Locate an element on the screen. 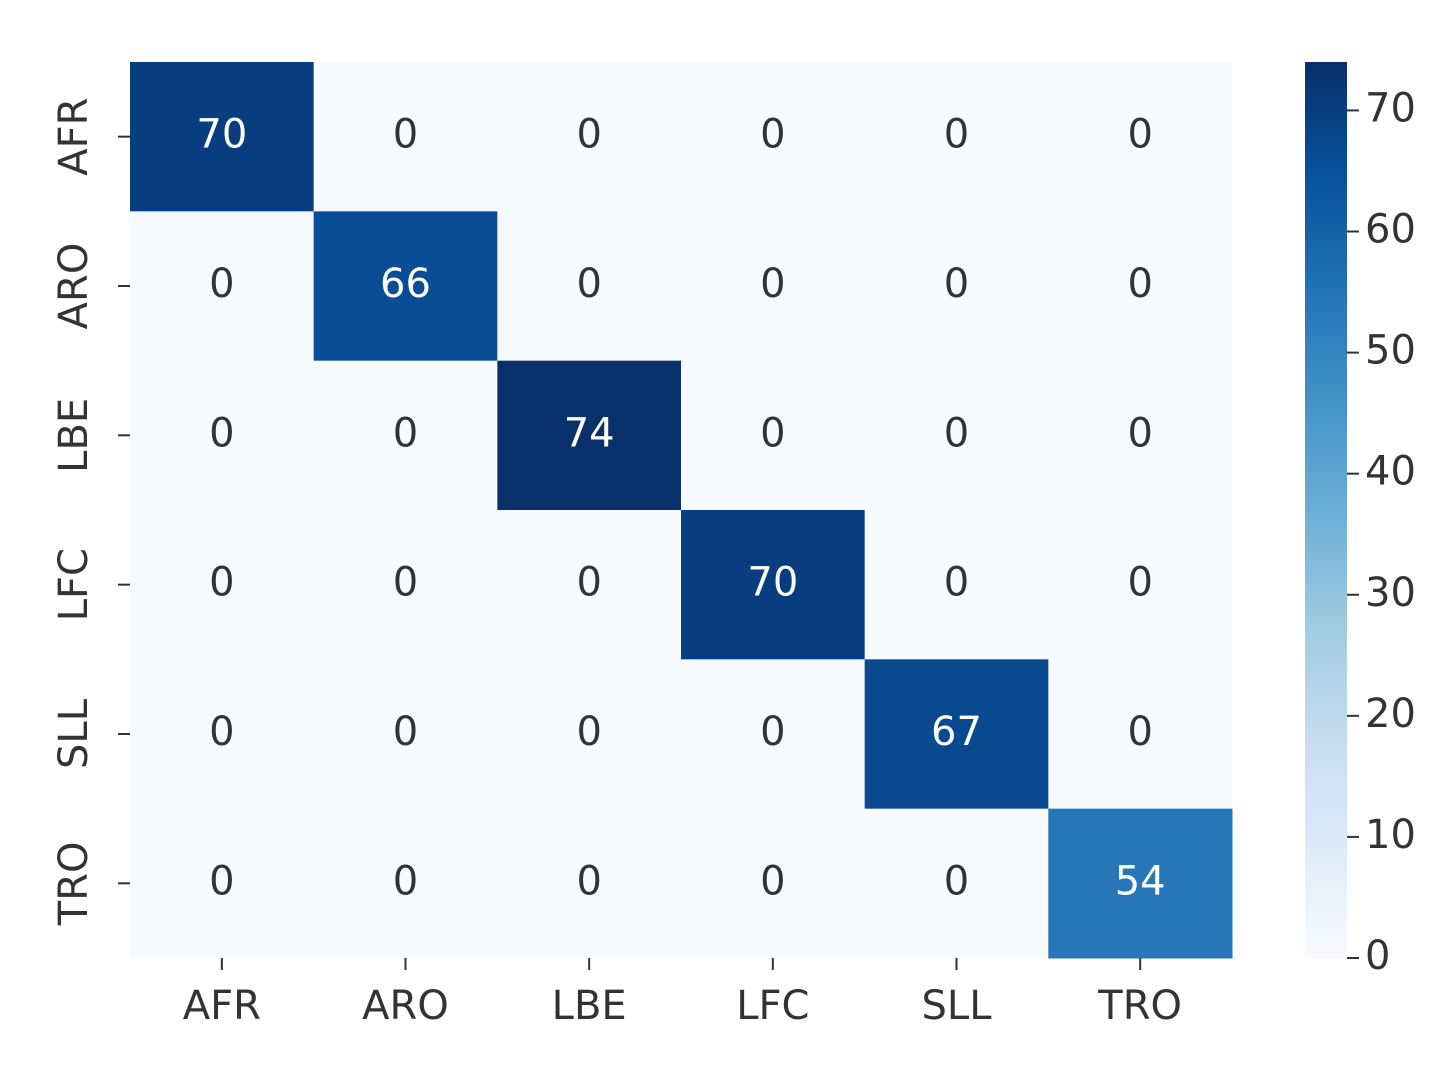 The width and height of the screenshot is (1441, 1083). y-tick-label: AFR is located at coordinates (74, 137).